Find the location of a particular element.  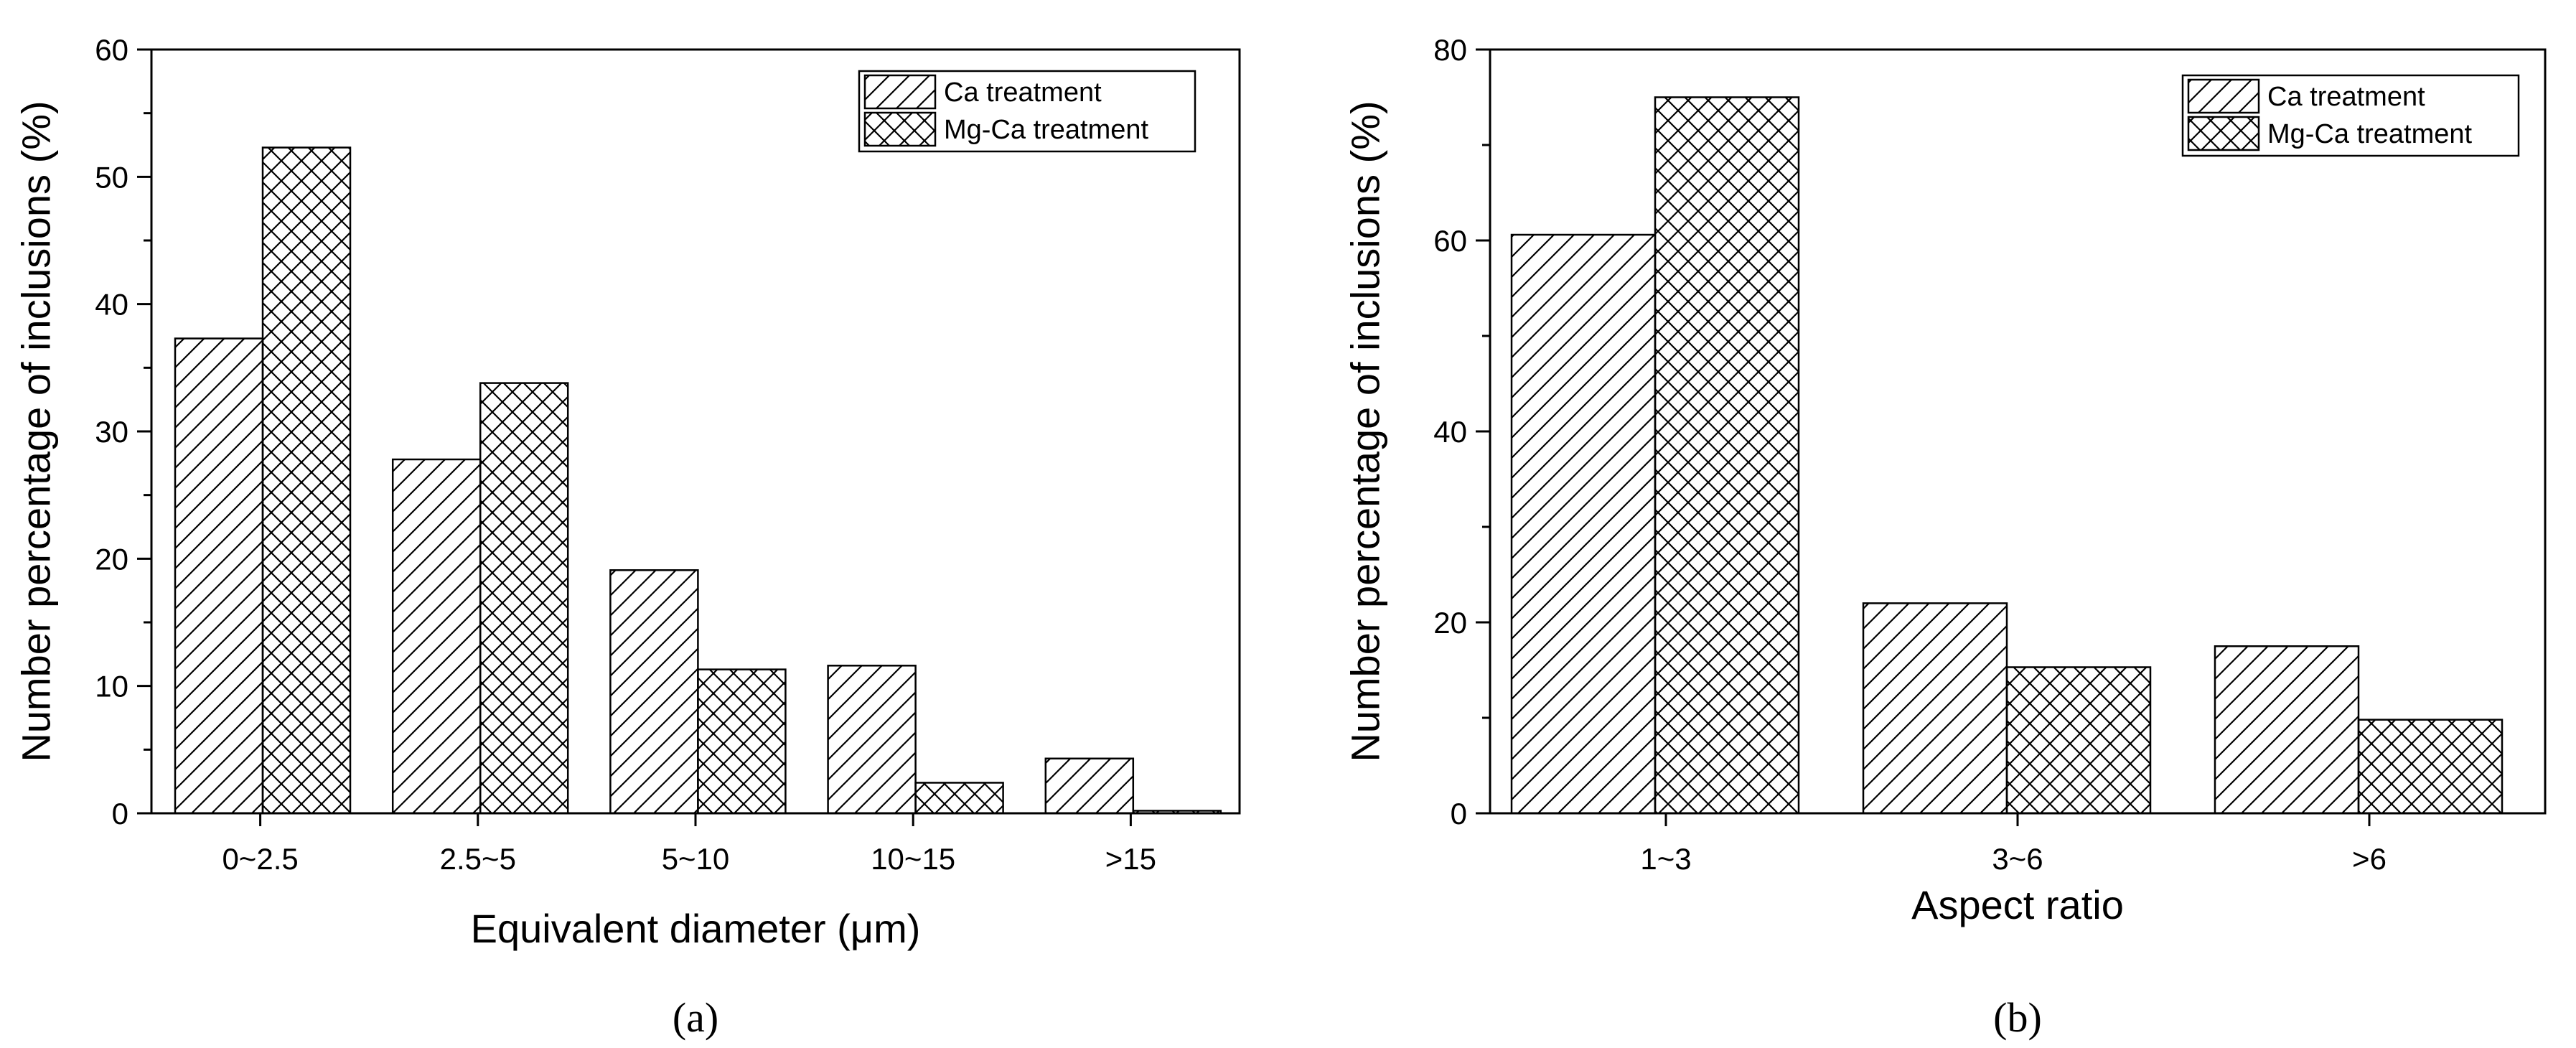

x-tick-label: 5~10 is located at coordinates (696, 859).